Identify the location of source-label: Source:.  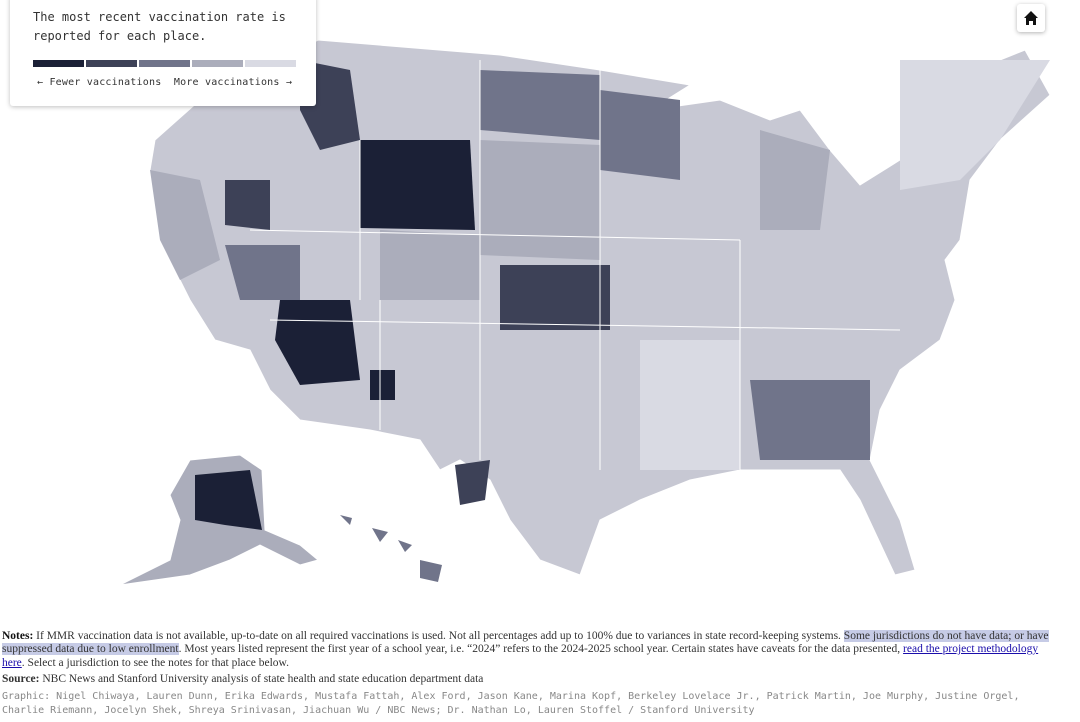
(21, 679).